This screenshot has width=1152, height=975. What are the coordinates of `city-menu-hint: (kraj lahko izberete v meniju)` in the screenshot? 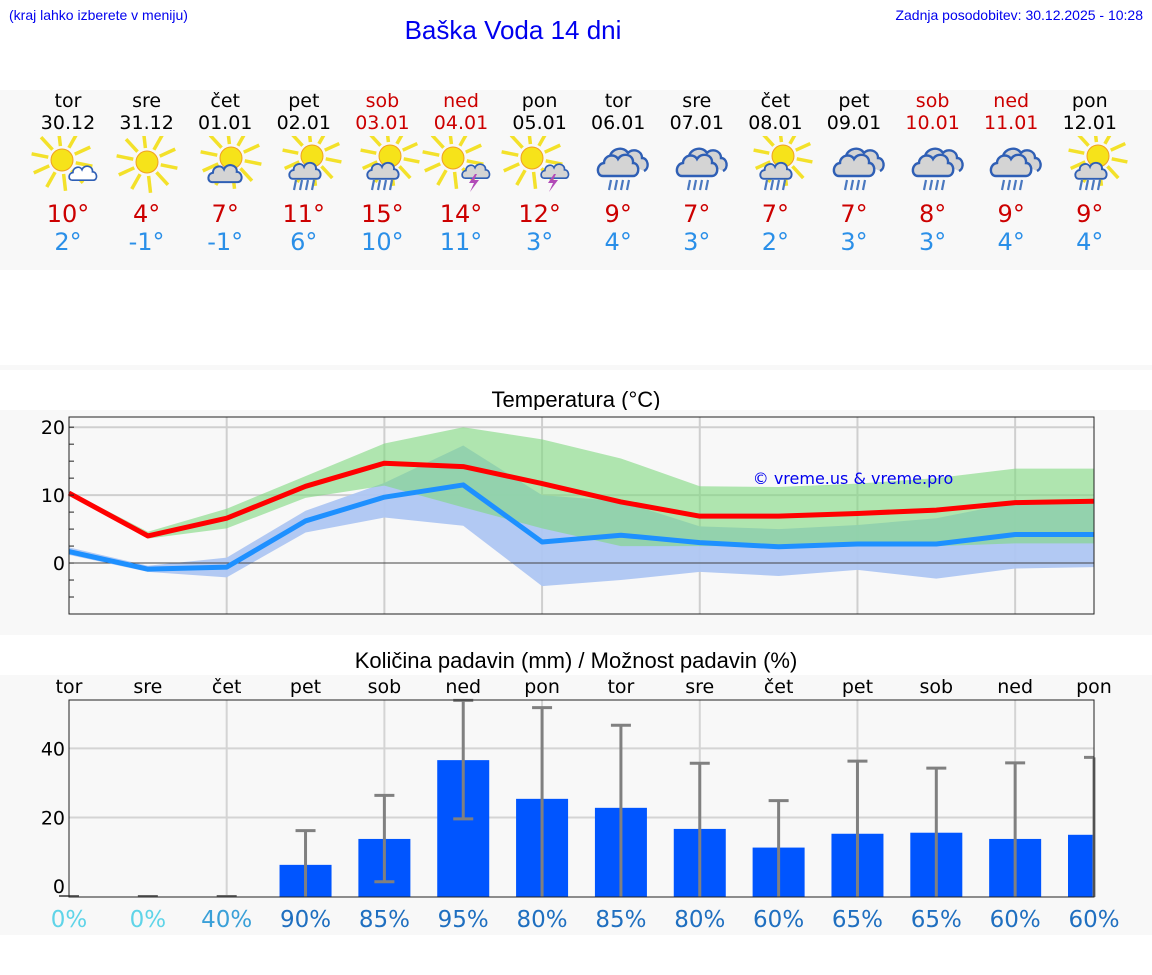 It's located at (98, 15).